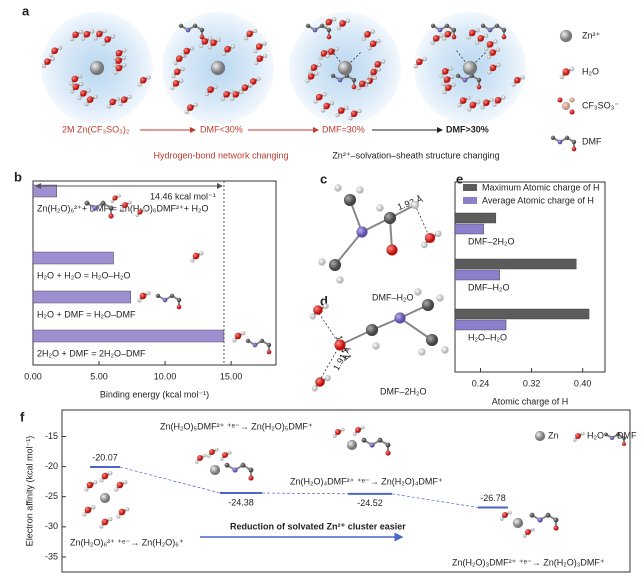 Image resolution: width=641 pixels, height=583 pixels. What do you see at coordinates (415, 155) in the screenshot?
I see `note: Zn²⁺–solvation–sheath structure changing` at bounding box center [415, 155].